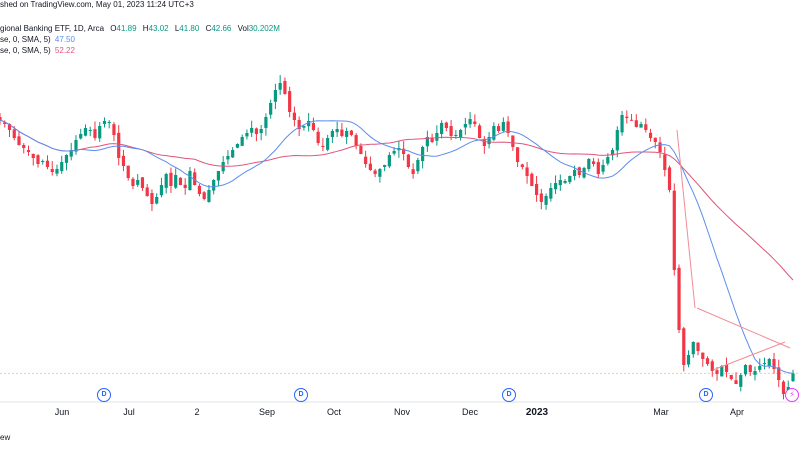 The height and width of the screenshot is (450, 800). What do you see at coordinates (37, 51) in the screenshot?
I see `ma2-legend: se, 0, SMA, 5) 52.22` at bounding box center [37, 51].